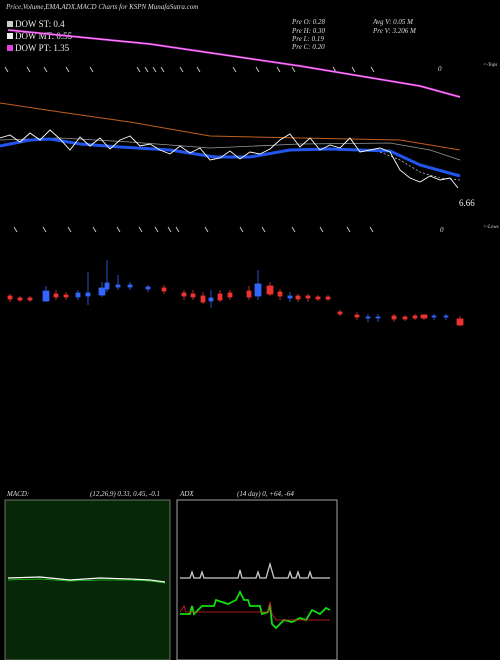 The width and height of the screenshot is (500, 660). What do you see at coordinates (394, 31) in the screenshot?
I see `stat: Pre V: 3.206 M` at bounding box center [394, 31].